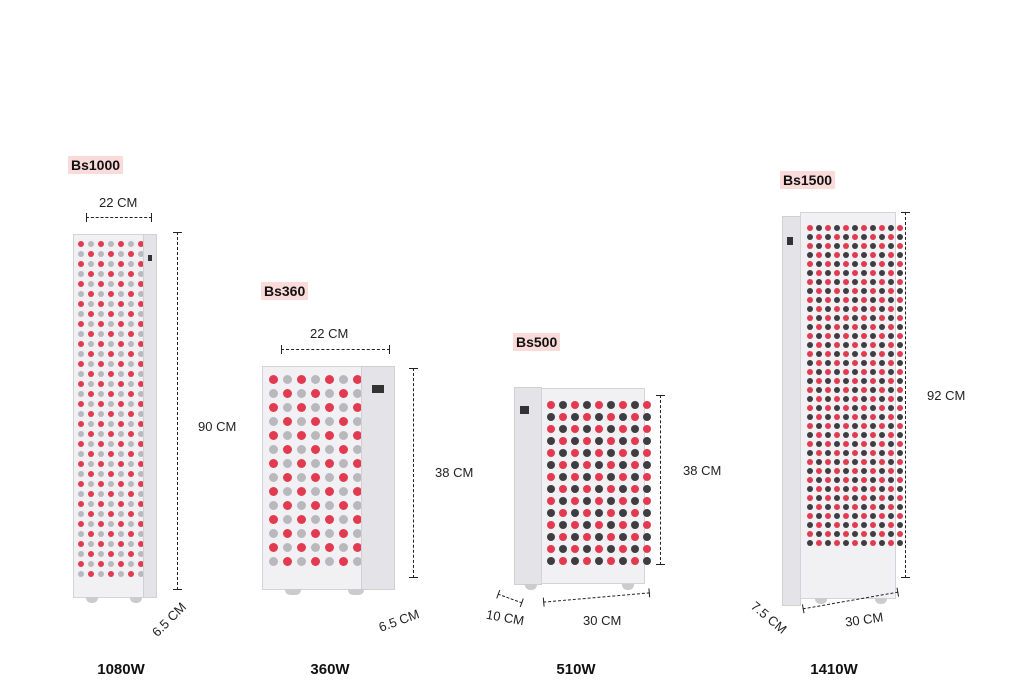  Describe the element at coordinates (791, 411) in the screenshot. I see `panel-side` at that location.